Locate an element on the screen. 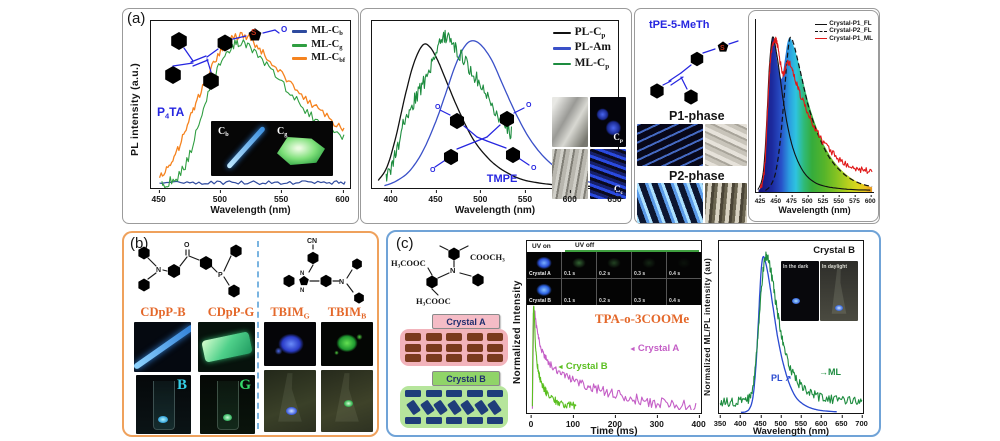 The width and height of the screenshot is (1000, 441). decay-y-axis-label: Normalized Intensity is located at coordinates (517, 332).